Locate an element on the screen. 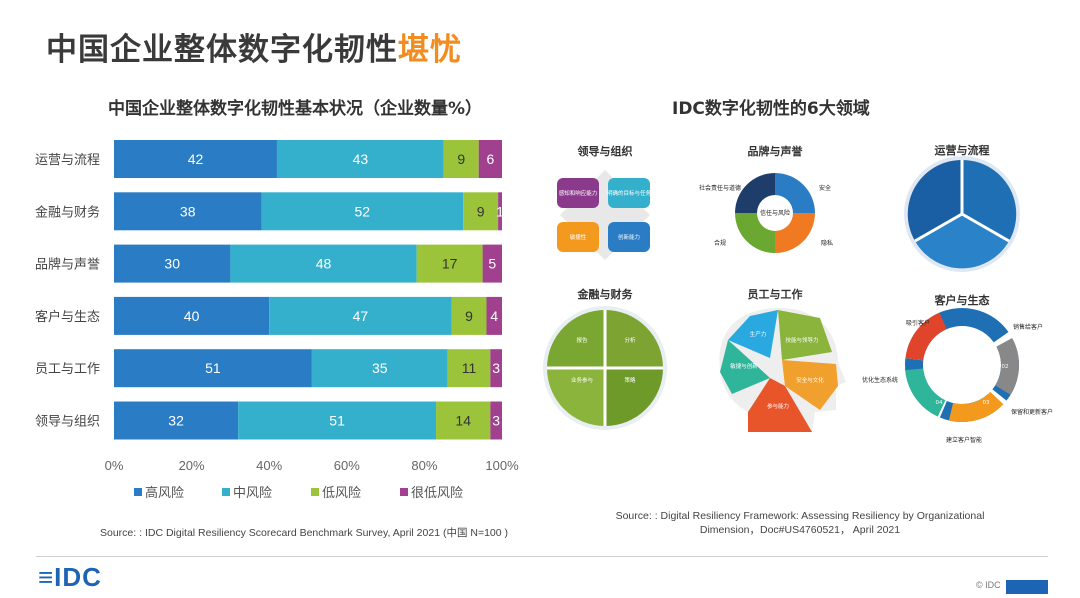 Image resolution: width=1080 pixels, height=598 pixels. finance-quad-4: 策略 is located at coordinates (630, 380).